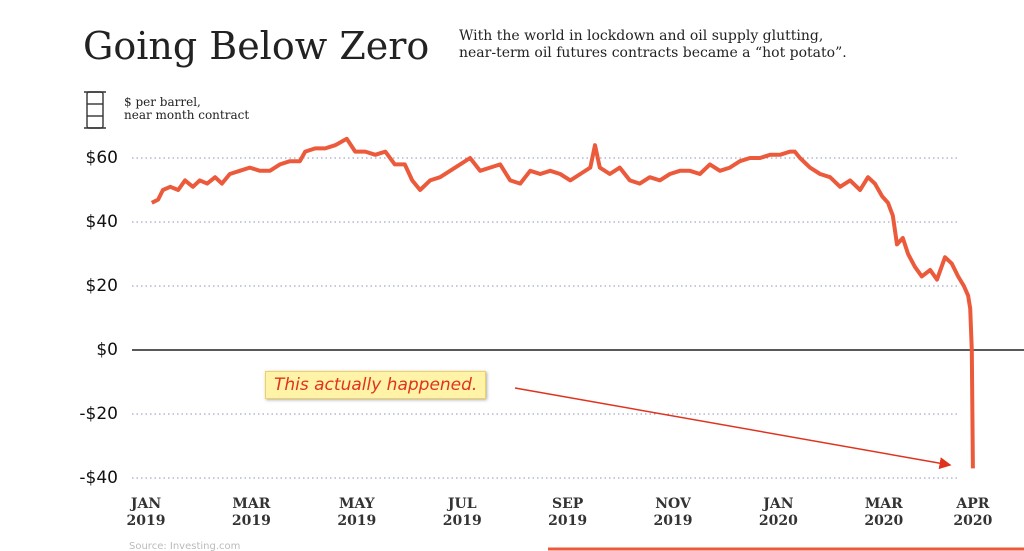  What do you see at coordinates (357, 512) in the screenshot?
I see `x-tick-label: MAY 2019` at bounding box center [357, 512].